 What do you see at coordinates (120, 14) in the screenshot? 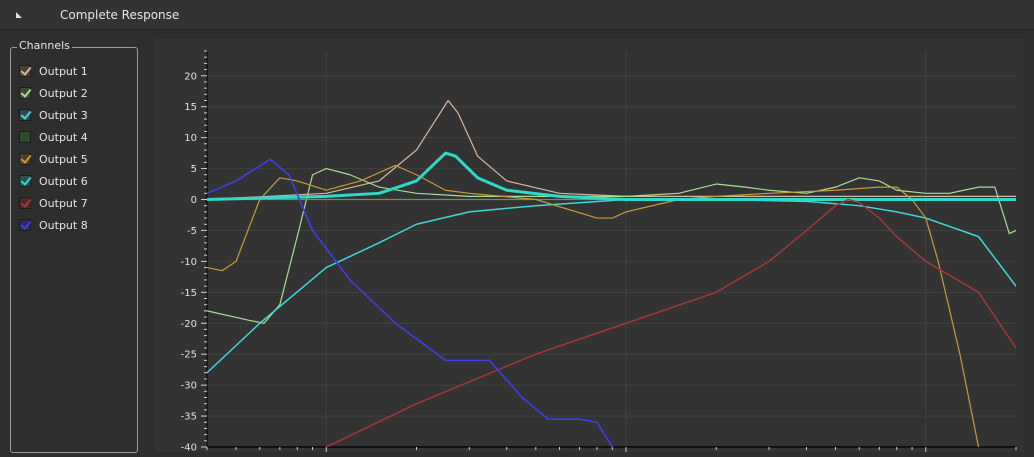
I see `panel-title: Complete Response` at bounding box center [120, 14].